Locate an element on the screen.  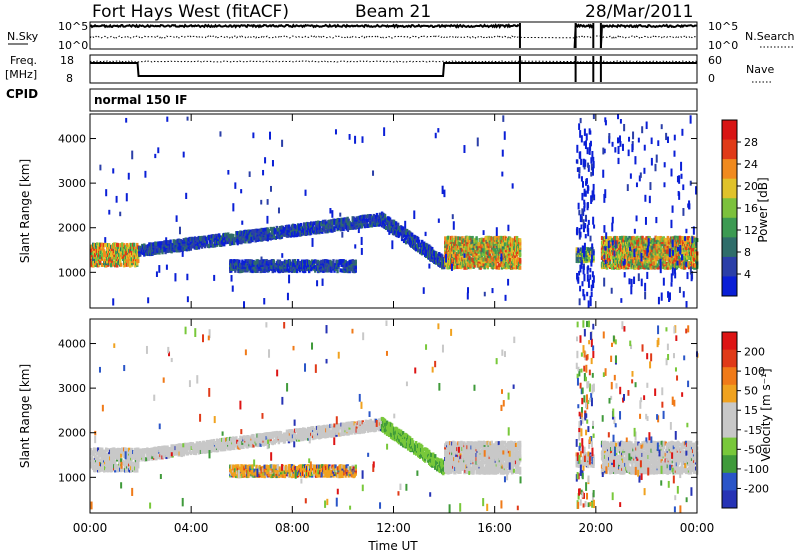
noise-tick-top-right: 10^5 is located at coordinates (723, 26).